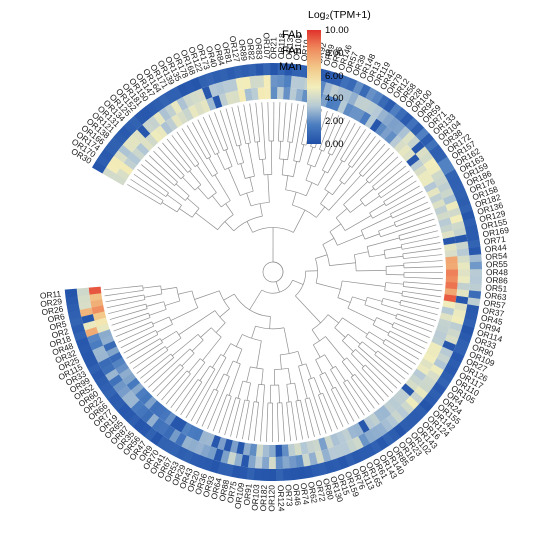 The width and height of the screenshot is (550, 545). I want to click on leaf-label: OR21, so click(273, 48).